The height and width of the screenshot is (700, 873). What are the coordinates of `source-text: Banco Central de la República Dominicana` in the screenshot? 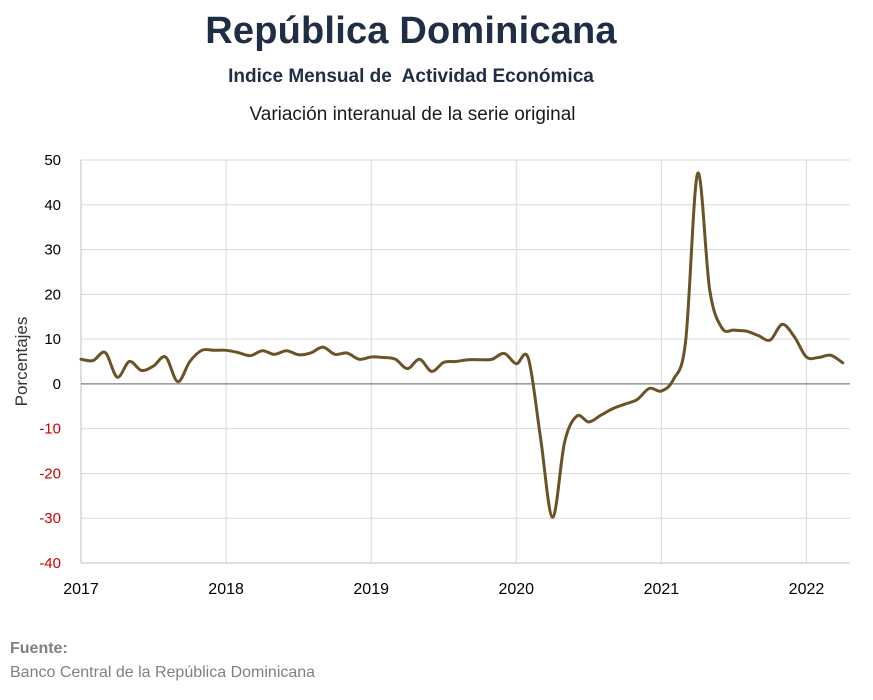 It's located at (163, 672).